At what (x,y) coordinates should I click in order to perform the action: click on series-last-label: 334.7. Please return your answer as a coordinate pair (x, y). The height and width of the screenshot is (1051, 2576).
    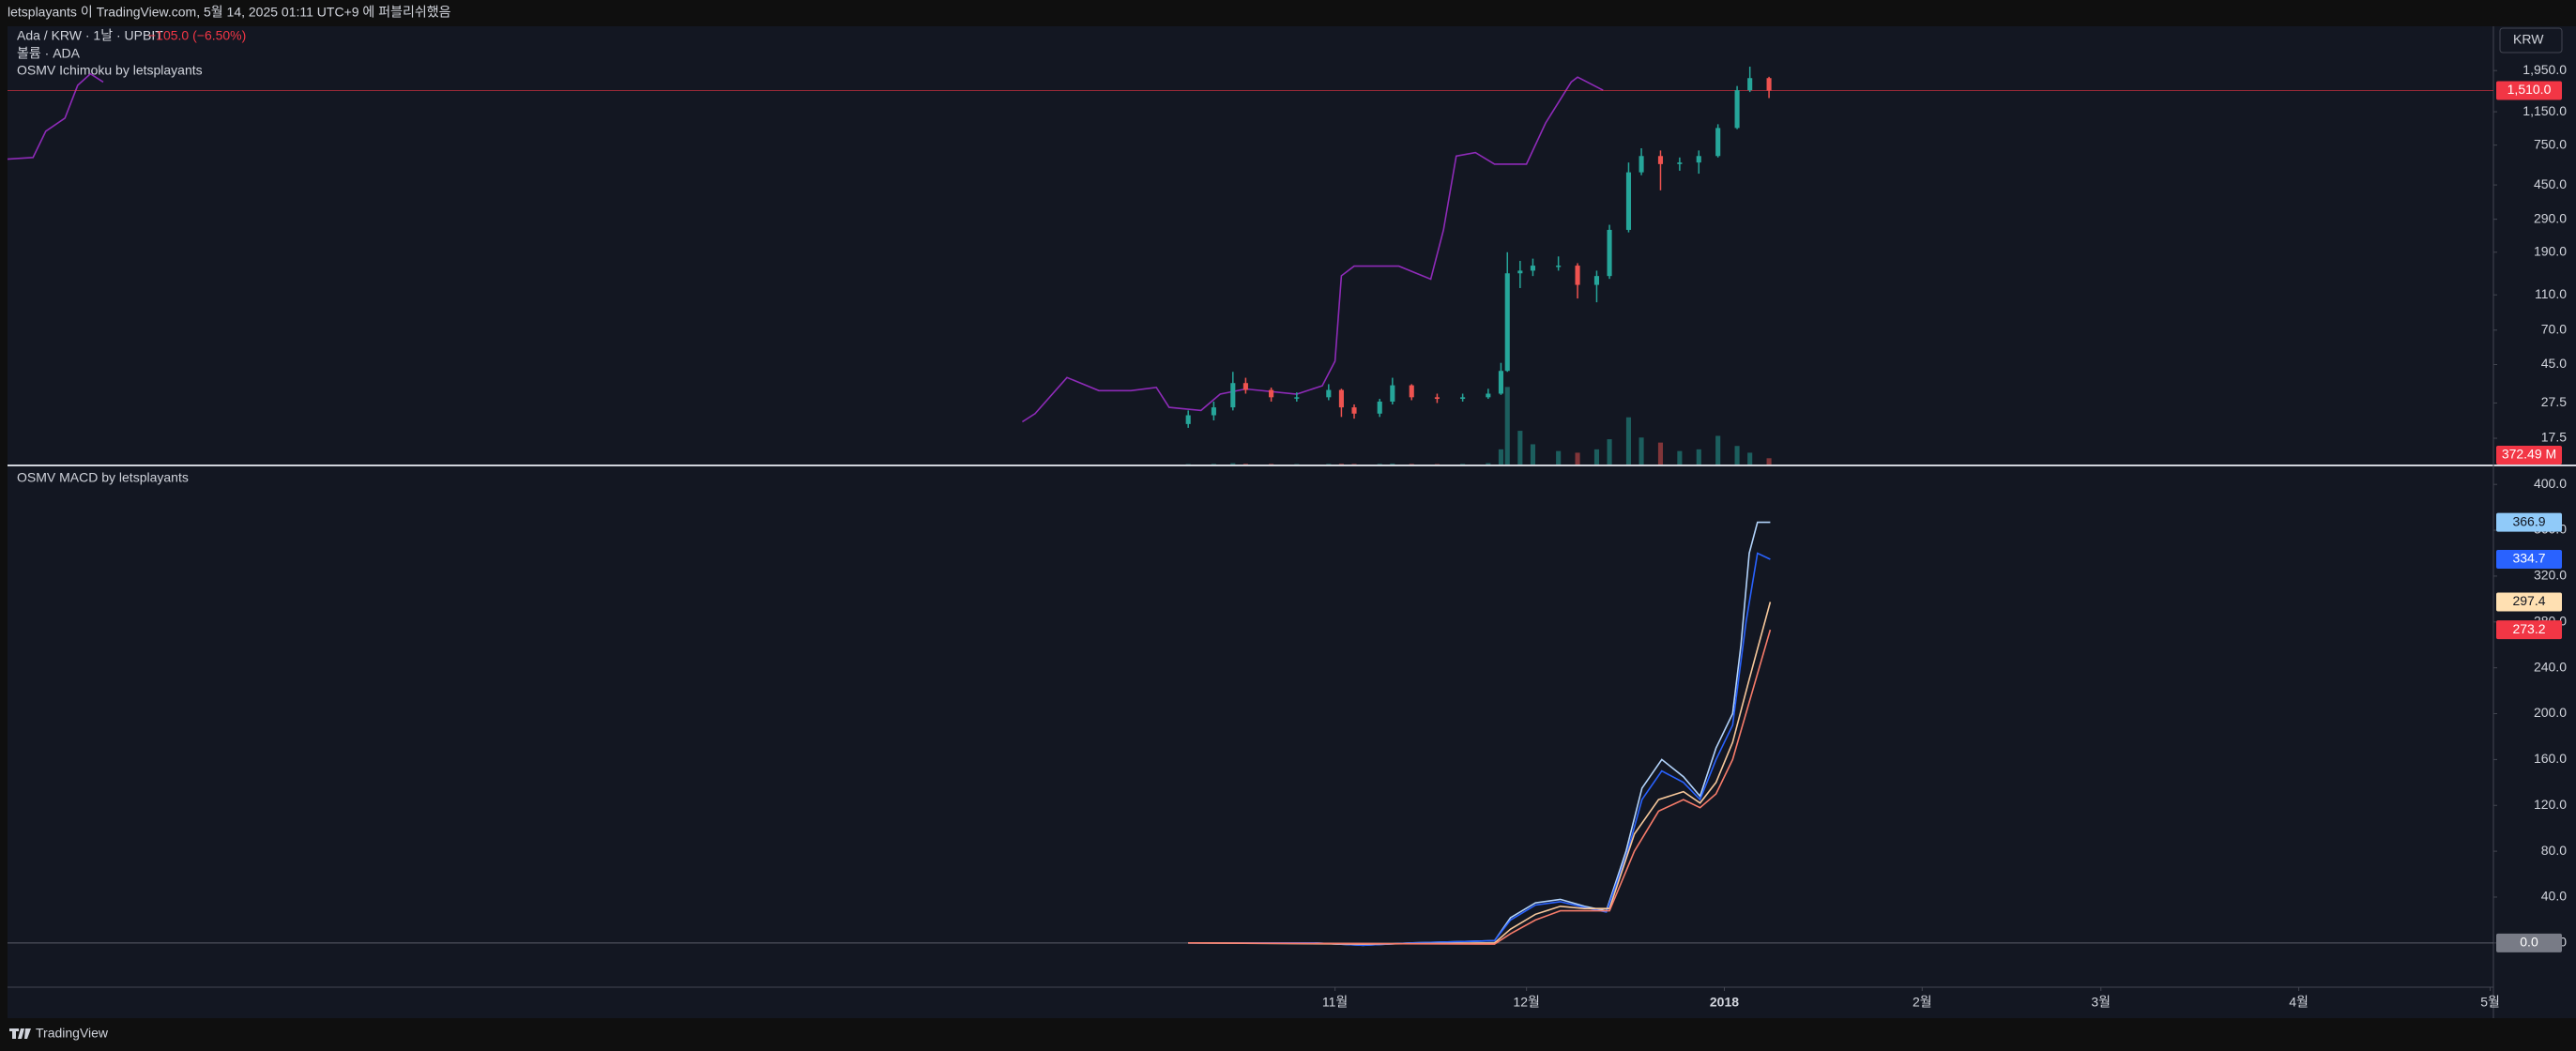
    Looking at the image, I should click on (2528, 558).